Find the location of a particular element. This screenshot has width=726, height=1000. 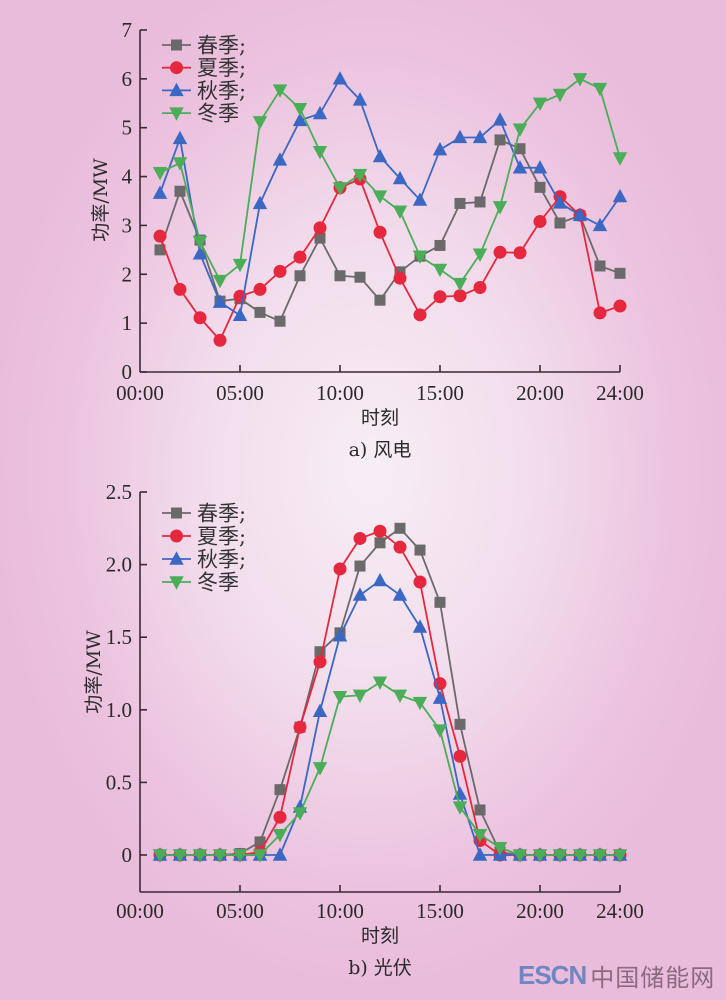

legend-item-summer: 夏季; is located at coordinates (204, 68).